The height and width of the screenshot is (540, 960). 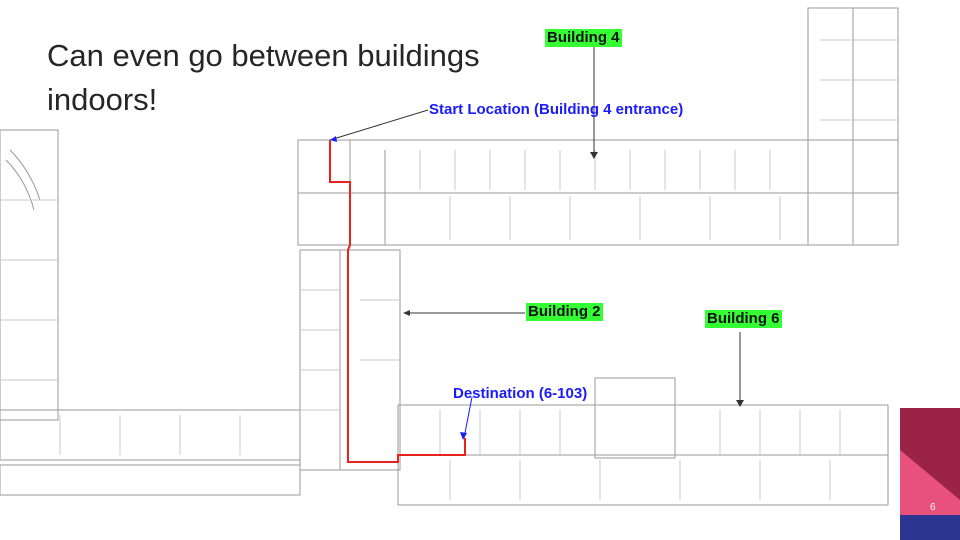 I want to click on corner-decoration, so click(x=930, y=474).